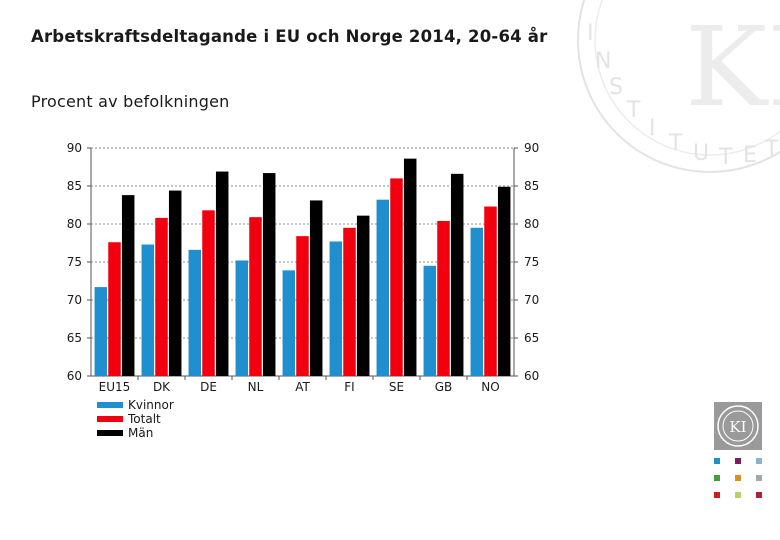  What do you see at coordinates (349, 387) in the screenshot?
I see `x-tick-label: FI` at bounding box center [349, 387].